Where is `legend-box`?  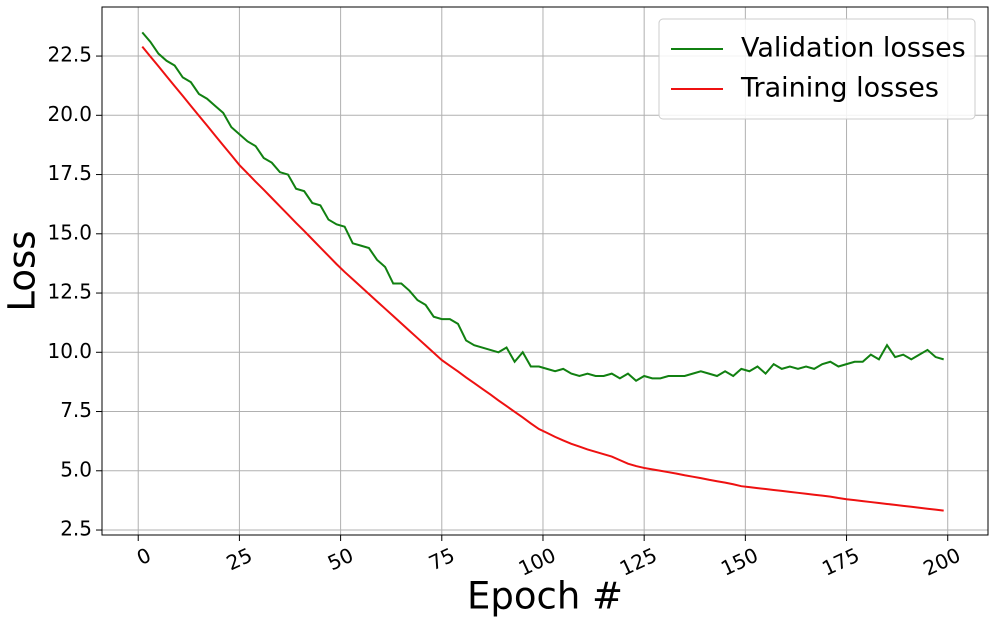
legend-box is located at coordinates (817, 69).